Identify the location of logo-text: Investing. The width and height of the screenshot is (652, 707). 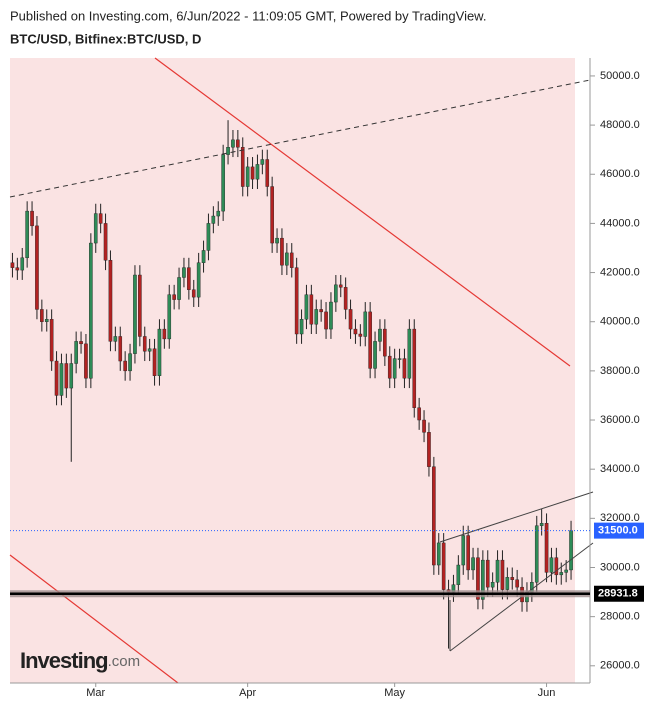
(64, 660).